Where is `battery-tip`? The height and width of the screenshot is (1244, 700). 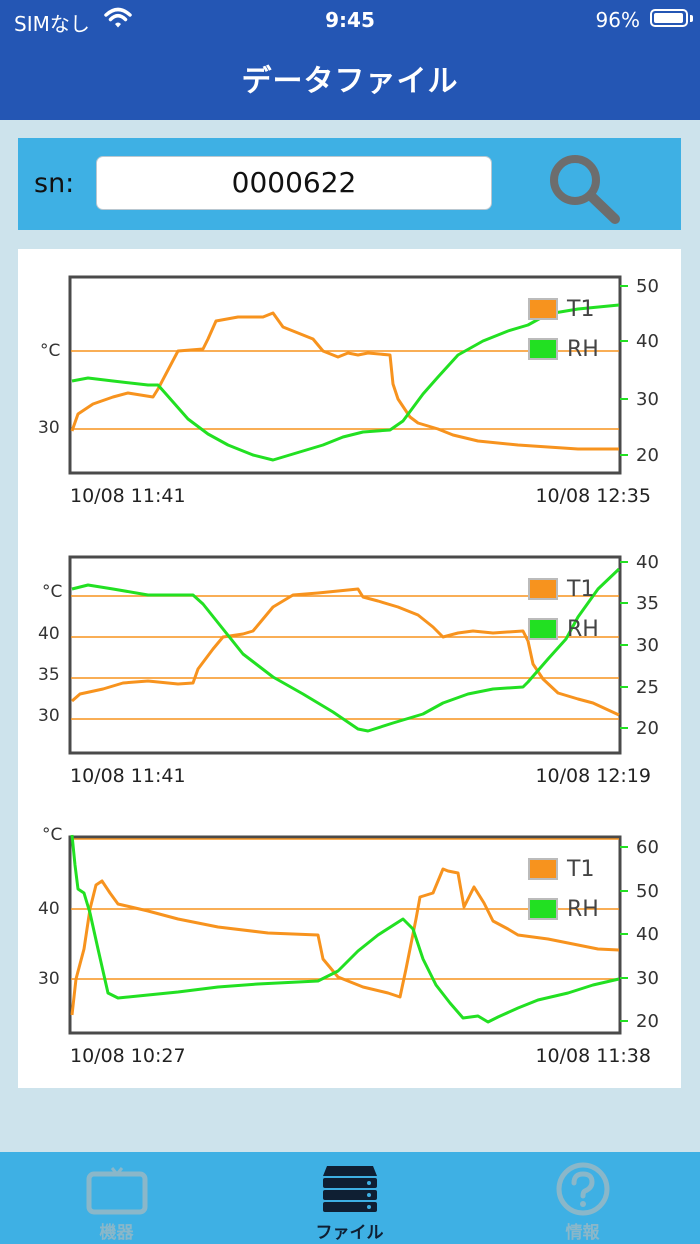
battery-tip is located at coordinates (691, 18).